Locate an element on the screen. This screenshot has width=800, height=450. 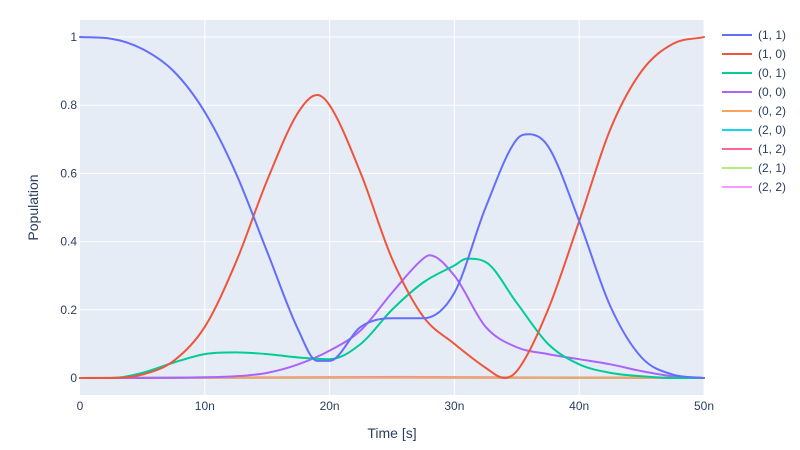
x-axis-title: Time [s] is located at coordinates (391, 433).